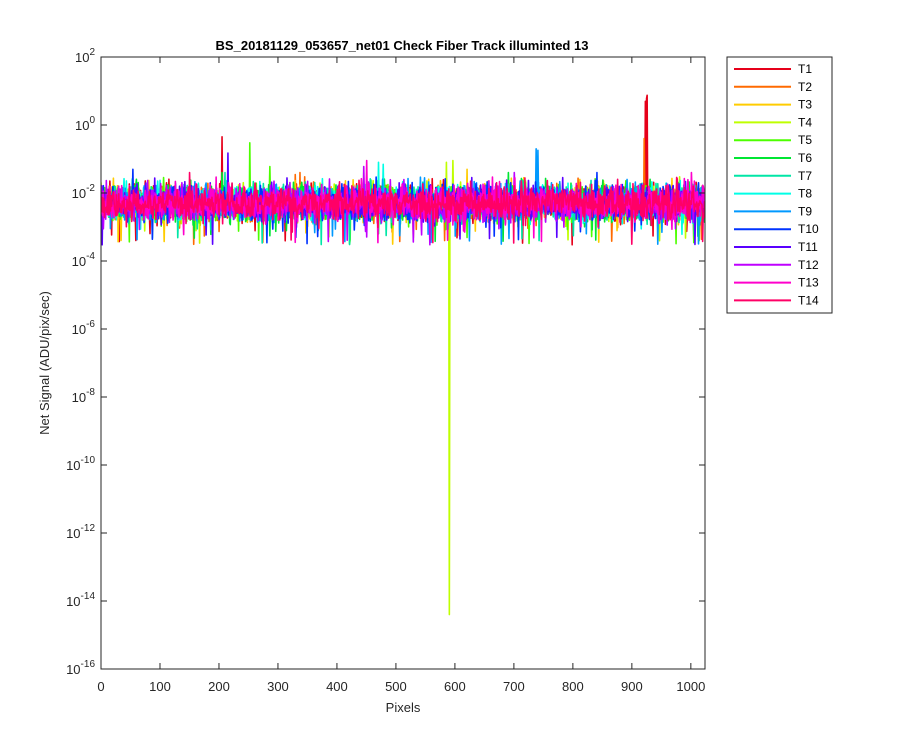 The image size is (900, 750). Describe the element at coordinates (403, 208) in the screenshot. I see `series-line-t14` at that location.